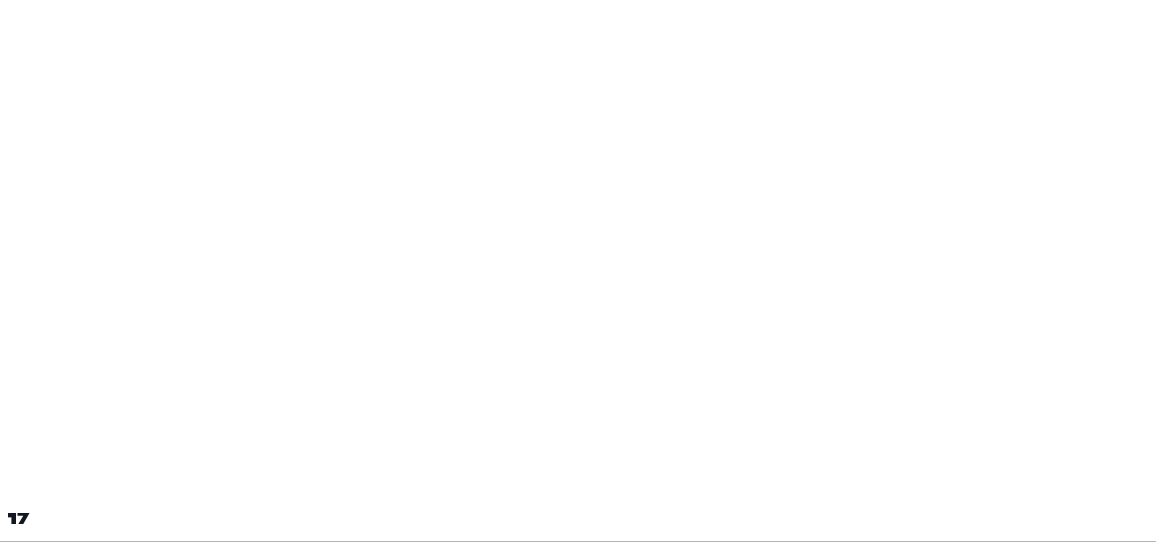  Describe the element at coordinates (19, 518) in the screenshot. I see `tradingview-logo-icon` at that location.